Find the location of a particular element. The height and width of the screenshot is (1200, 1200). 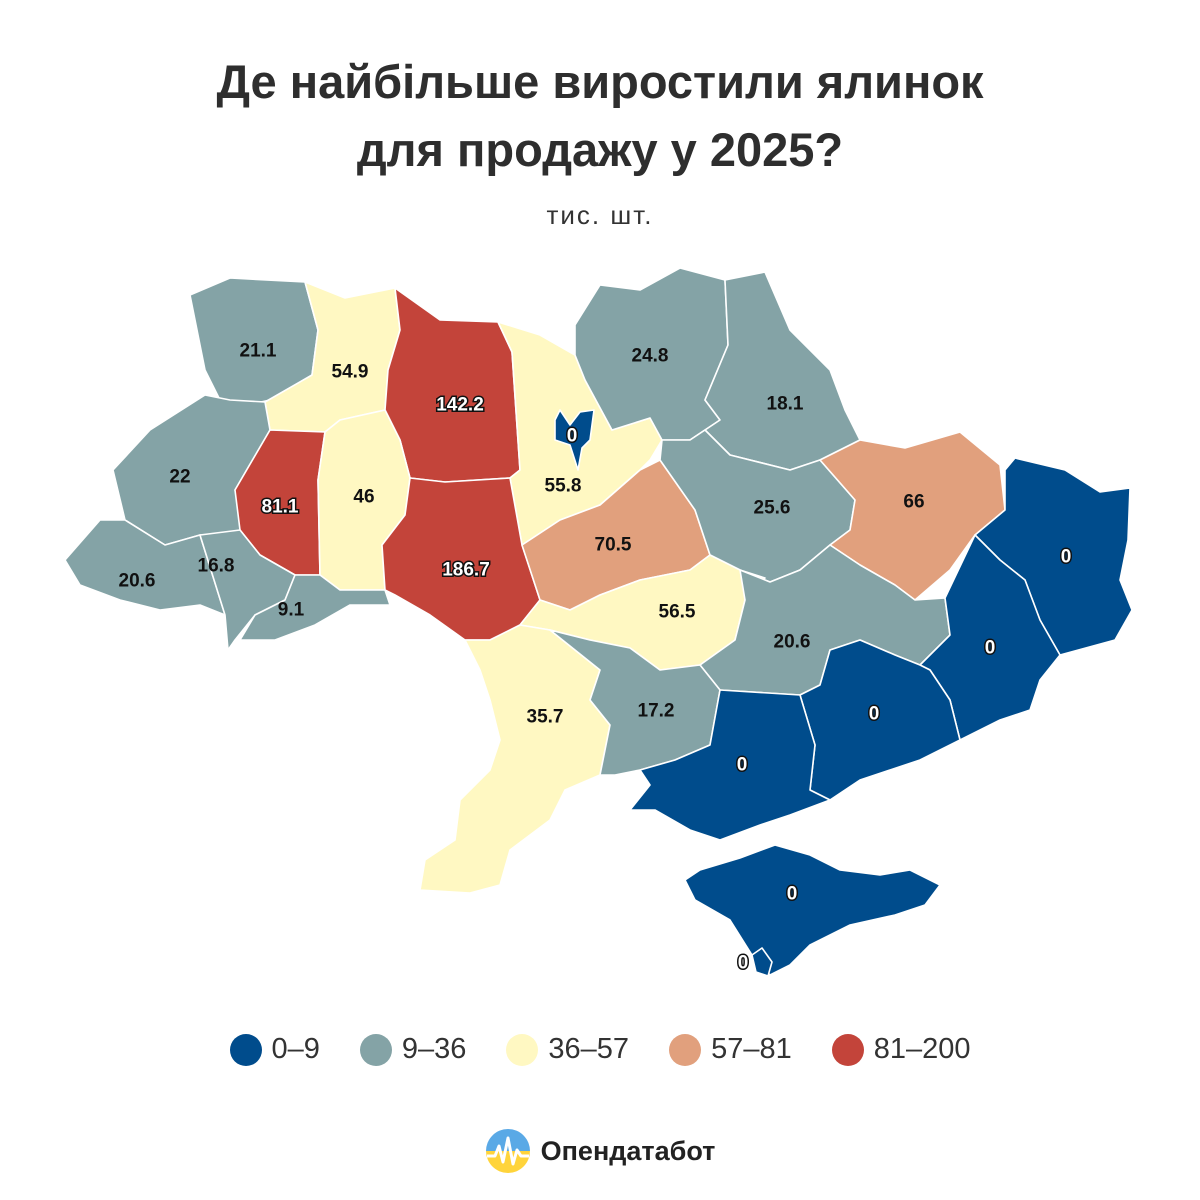

legend-label-1: 9–36 is located at coordinates (434, 1049).